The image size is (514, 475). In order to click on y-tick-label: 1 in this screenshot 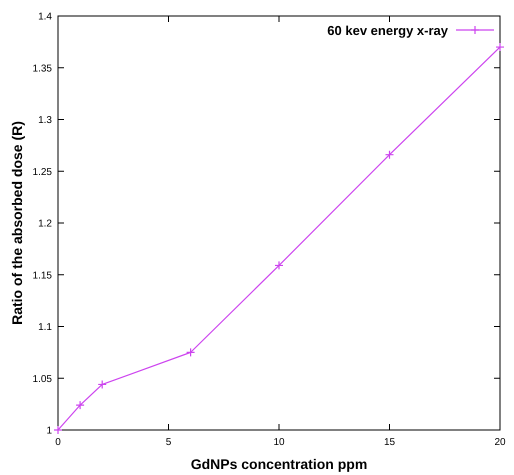, I will do `click(49, 431)`.